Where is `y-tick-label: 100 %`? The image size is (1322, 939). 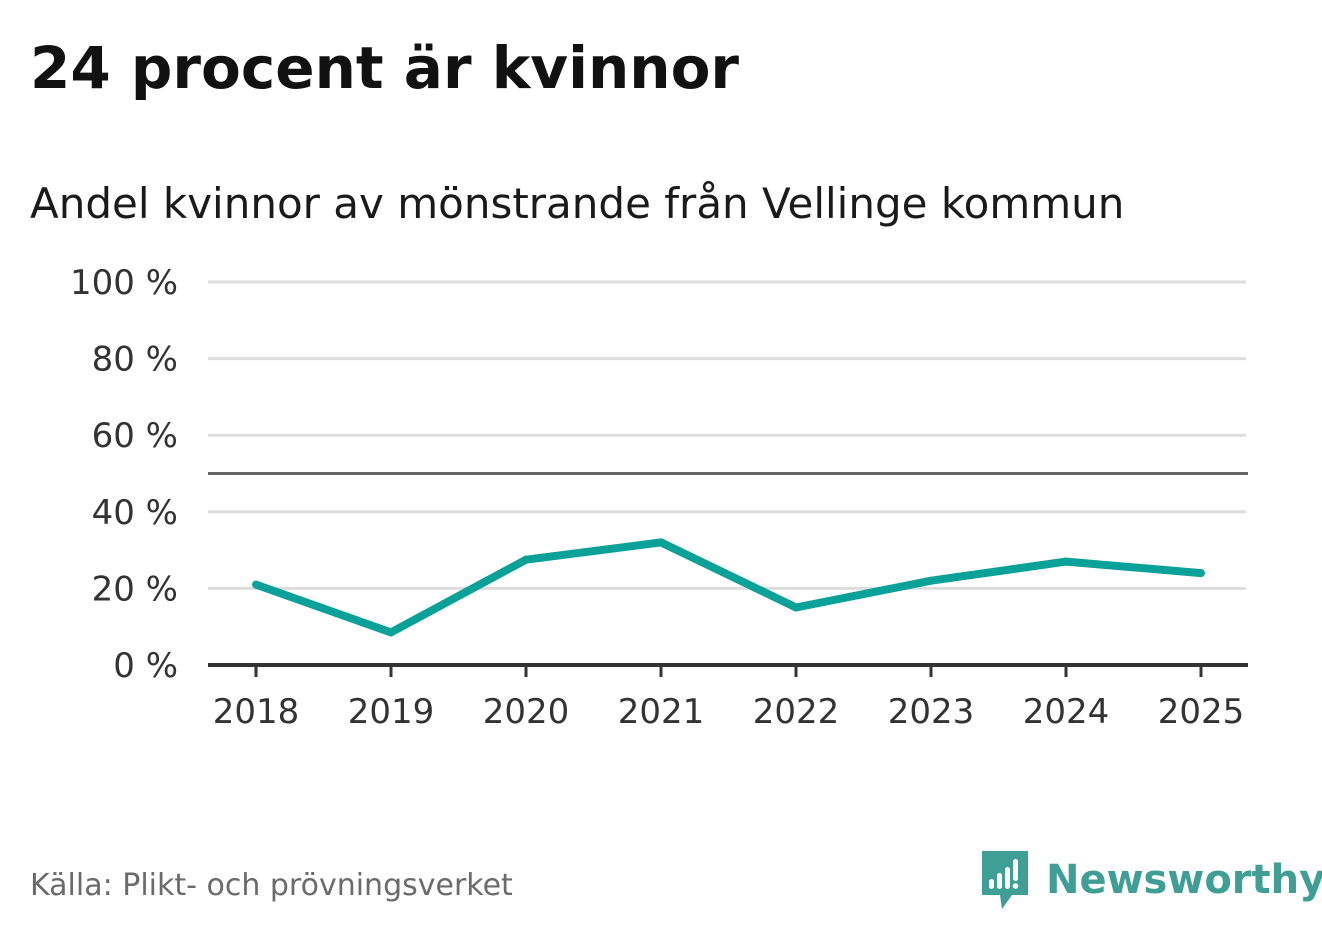 y-tick-label: 100 % is located at coordinates (124, 283).